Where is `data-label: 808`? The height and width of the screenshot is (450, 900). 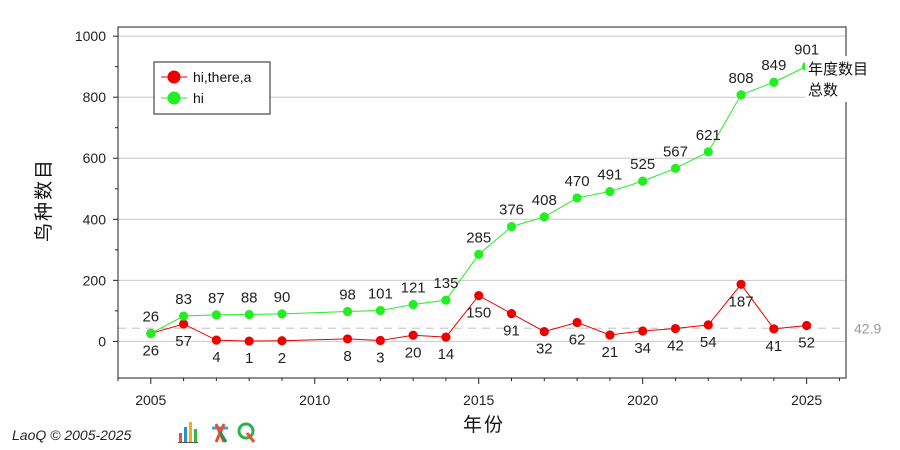 data-label: 808 is located at coordinates (741, 78).